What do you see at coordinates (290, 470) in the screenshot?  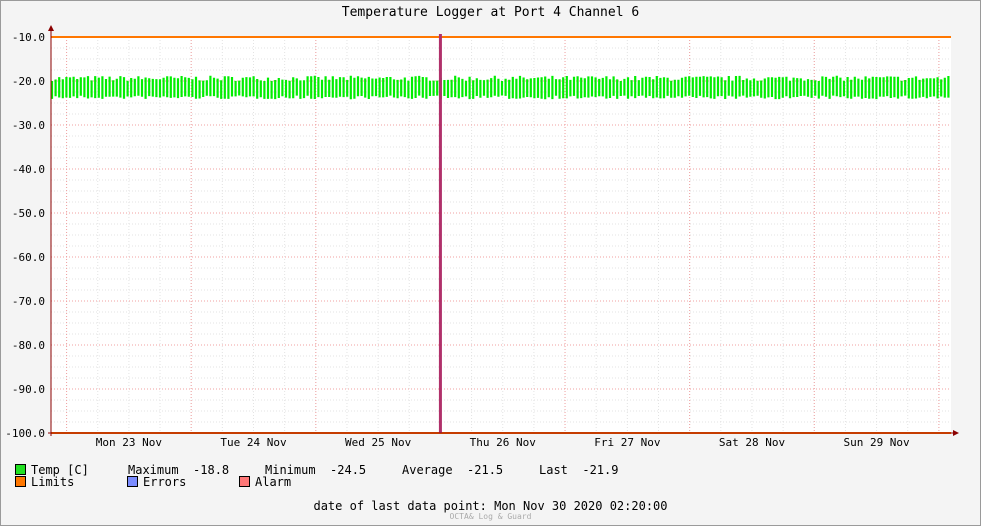 I see `stat-minimum-label: Minimum` at bounding box center [290, 470].